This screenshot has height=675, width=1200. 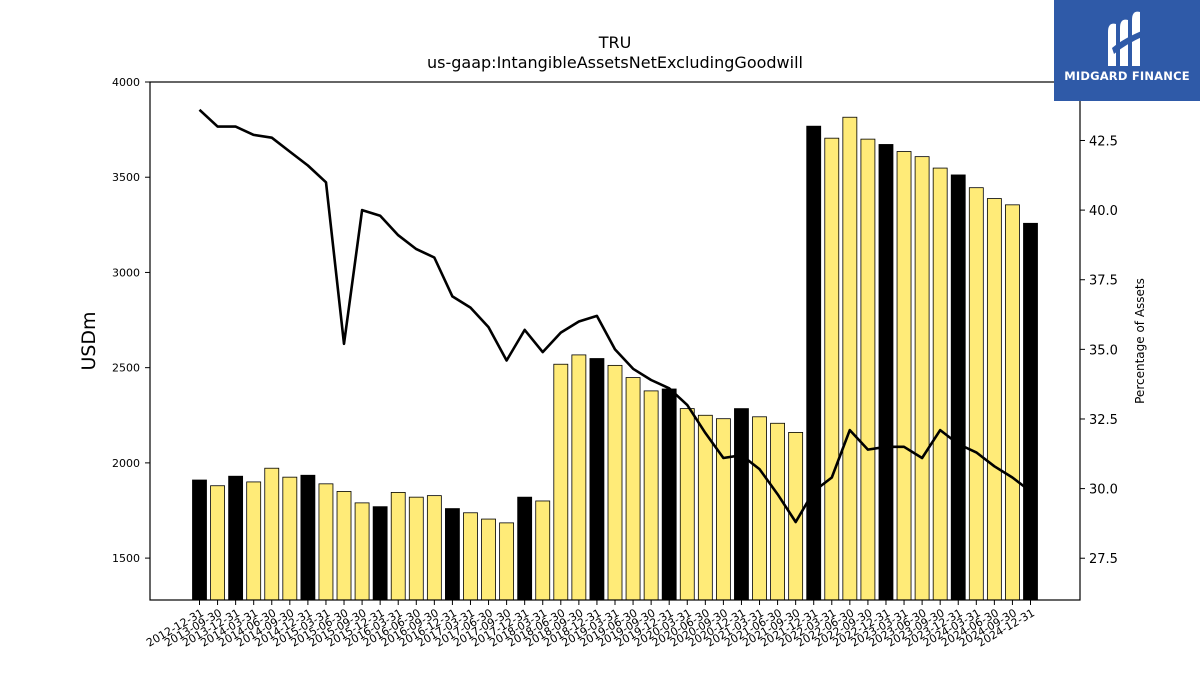 What do you see at coordinates (1103, 281) in the screenshot?
I see `y-right-tick-label: 37.5` at bounding box center [1103, 281].